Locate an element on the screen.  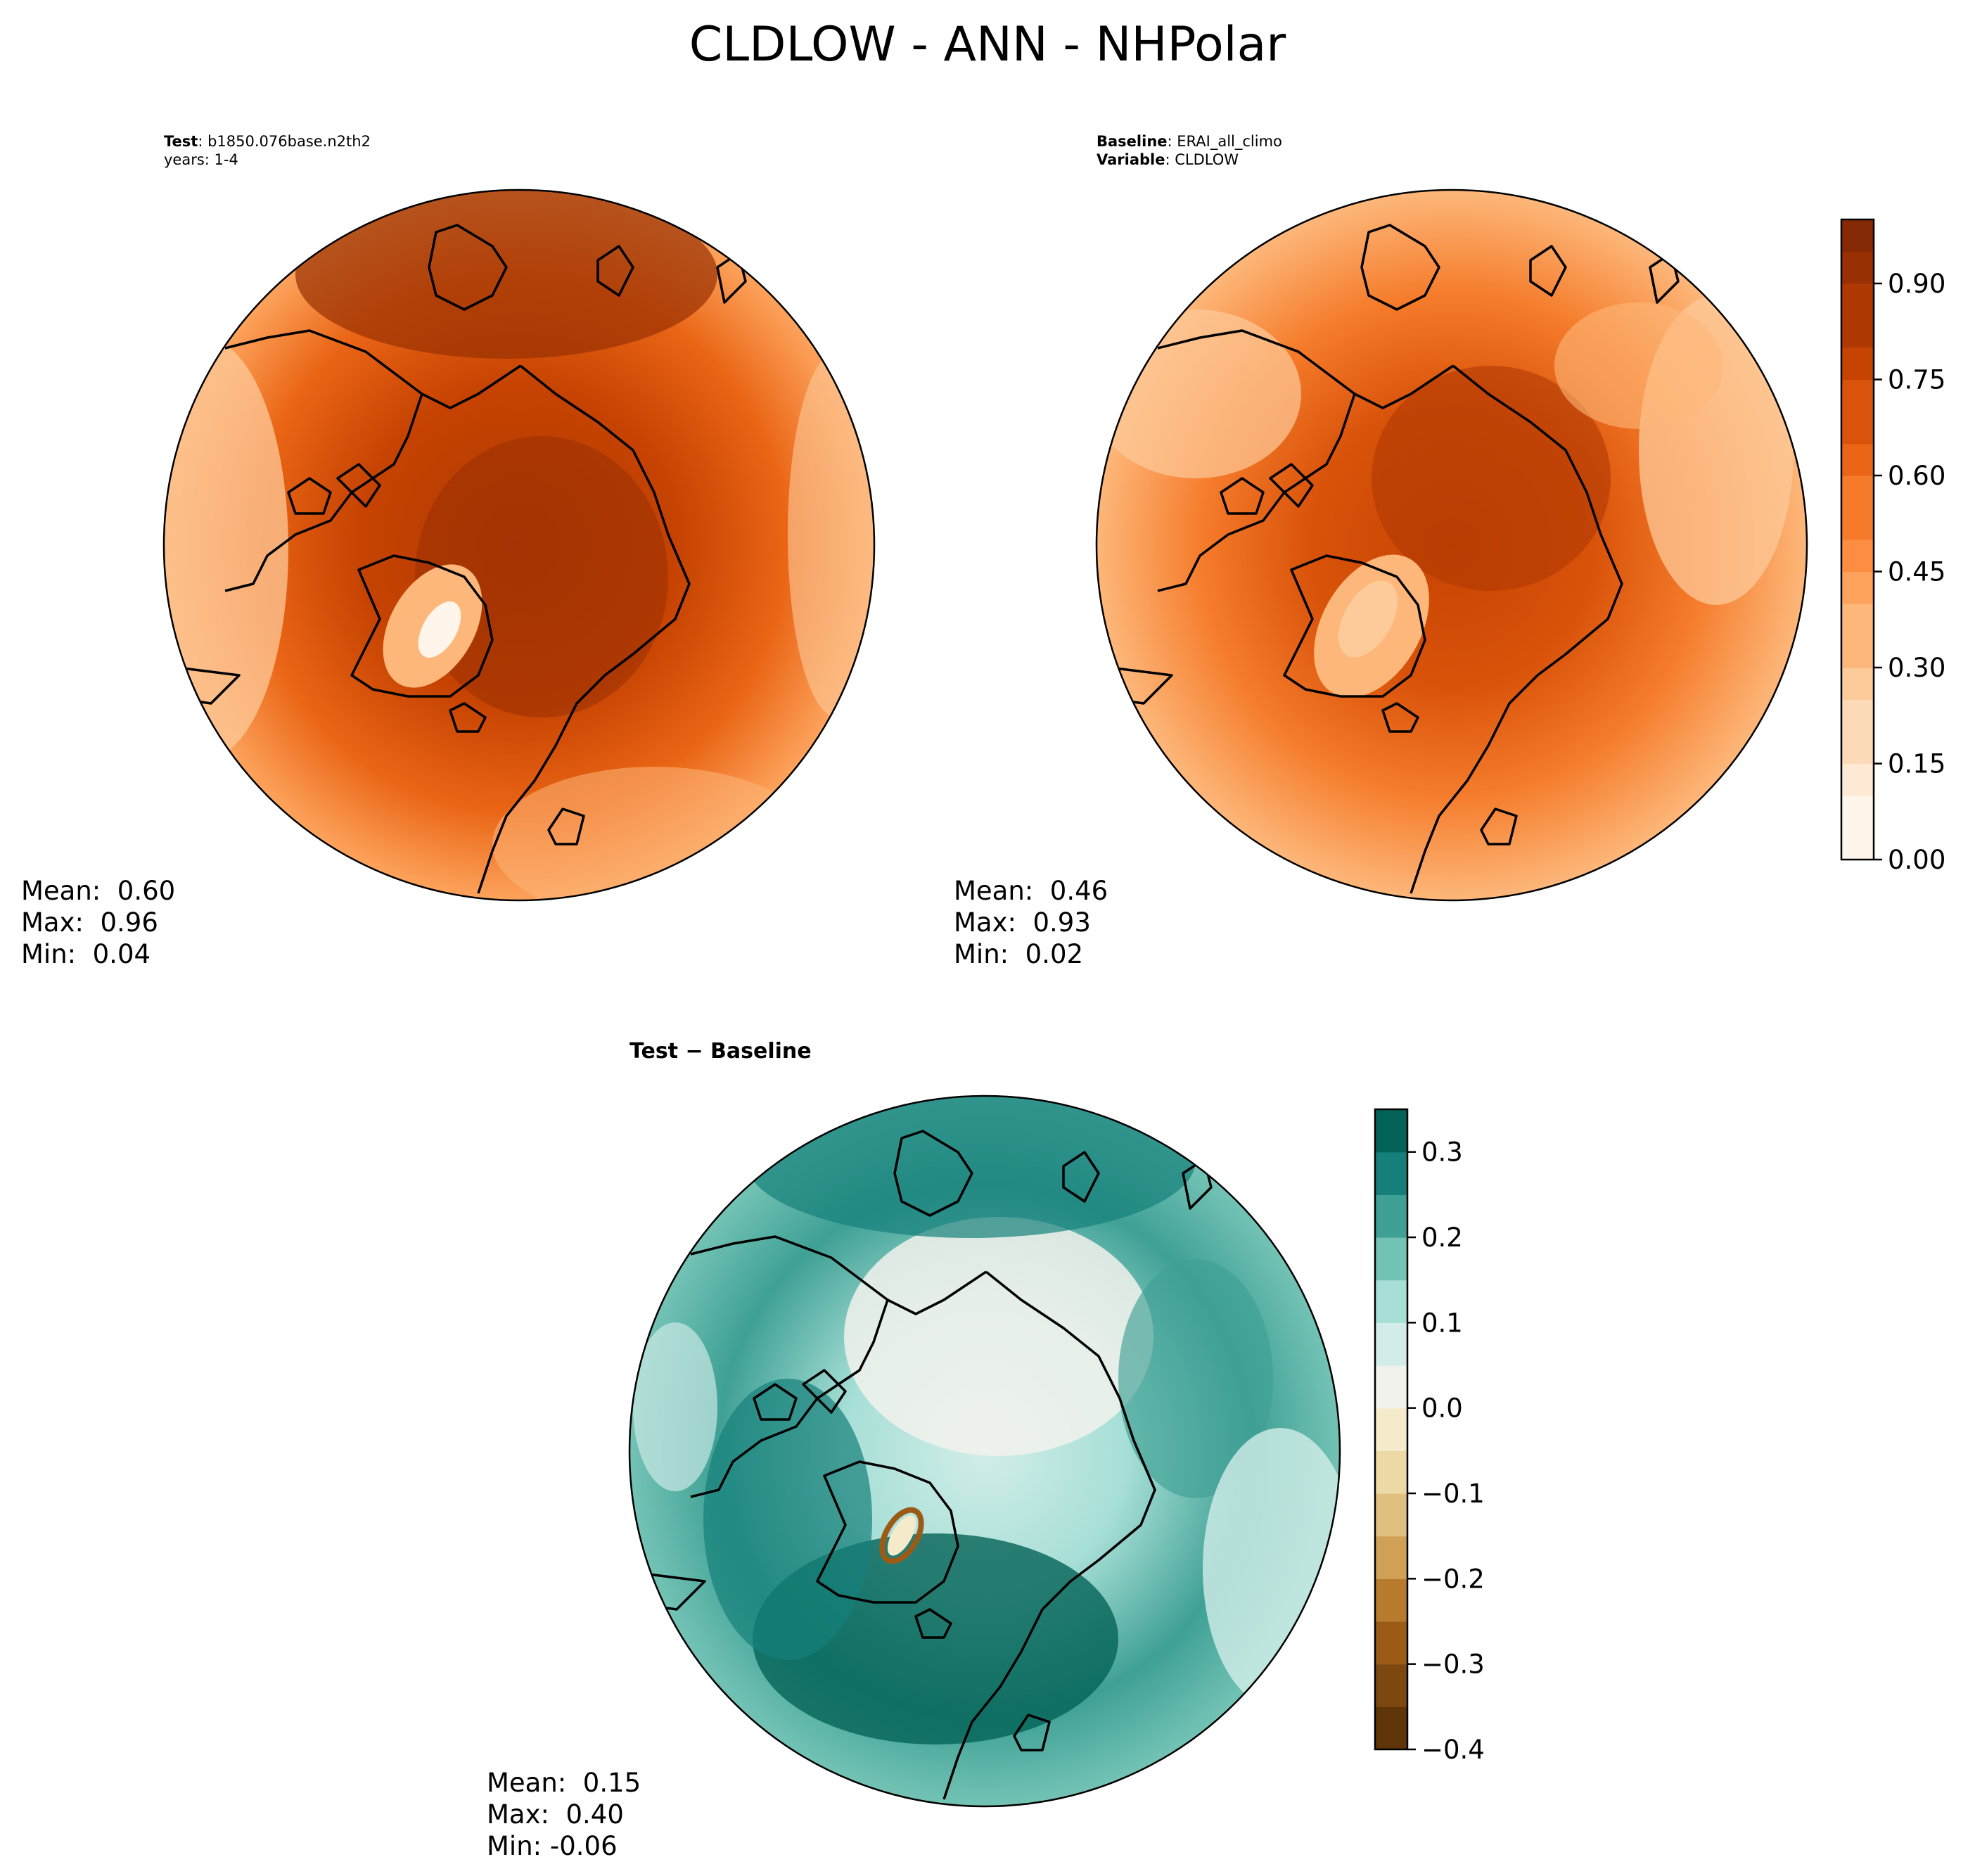
test-map-boundary is located at coordinates (519, 545).